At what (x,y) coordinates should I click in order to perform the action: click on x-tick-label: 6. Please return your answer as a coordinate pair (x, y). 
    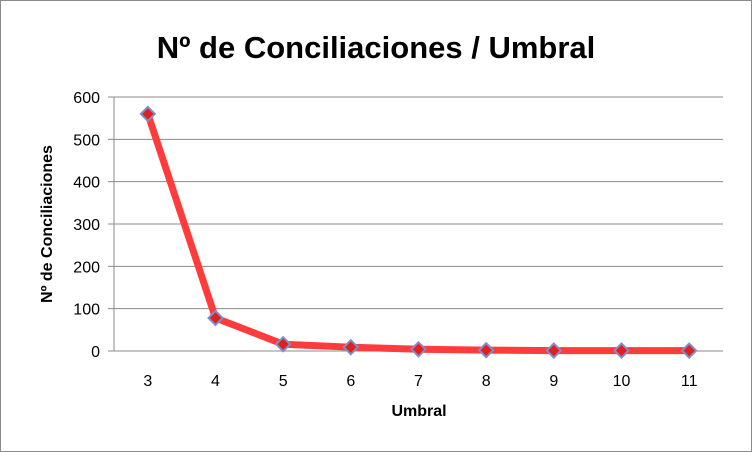
    Looking at the image, I should click on (350, 381).